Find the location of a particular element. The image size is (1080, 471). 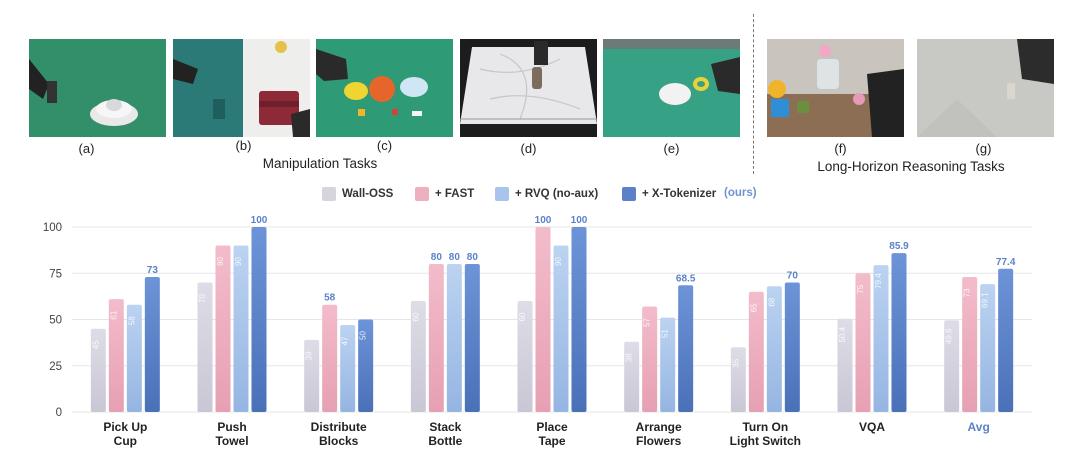

x-tick-label-push-towel: Push Towel is located at coordinates (231, 434).